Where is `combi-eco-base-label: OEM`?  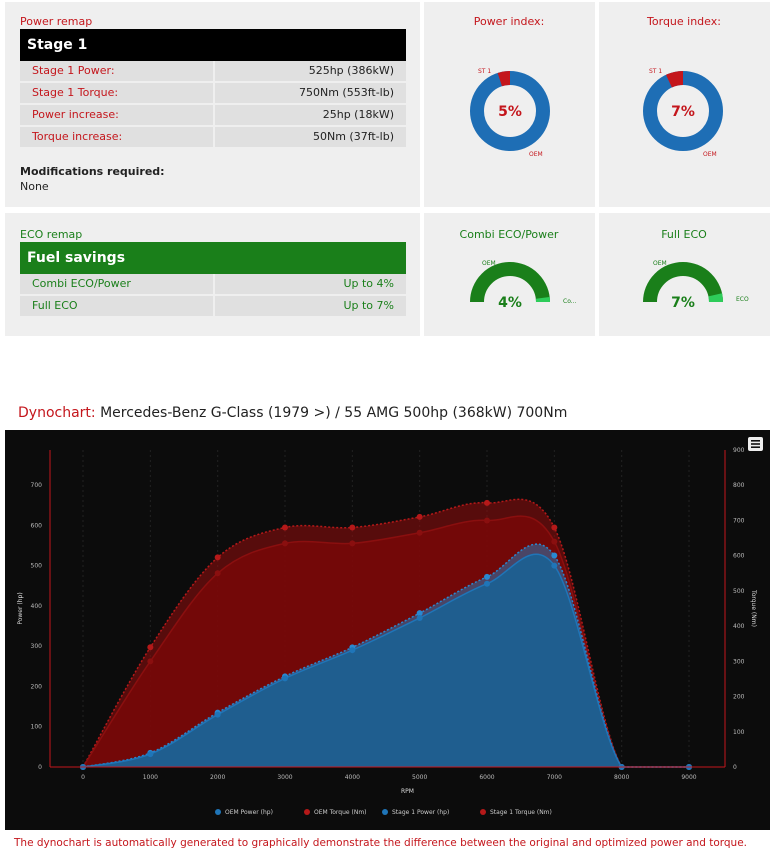
combi-eco-base-label: OEM is located at coordinates (489, 263).